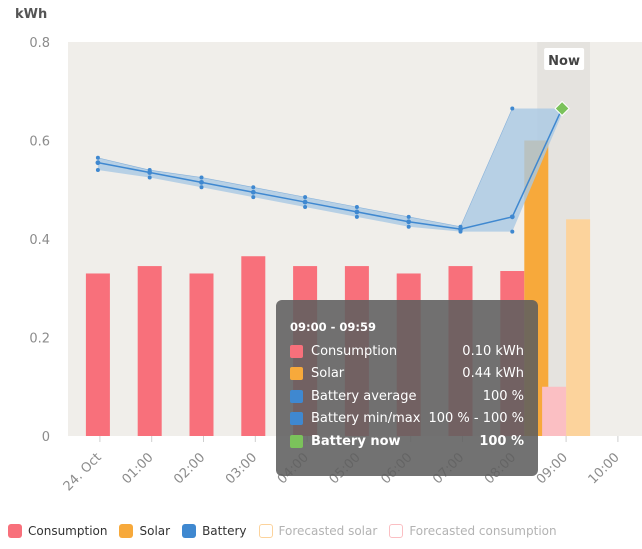 Image resolution: width=642 pixels, height=549 pixels. I want to click on tooltip-row-battery-minmax: Battery min/max 100 % - 100 %, so click(407, 419).